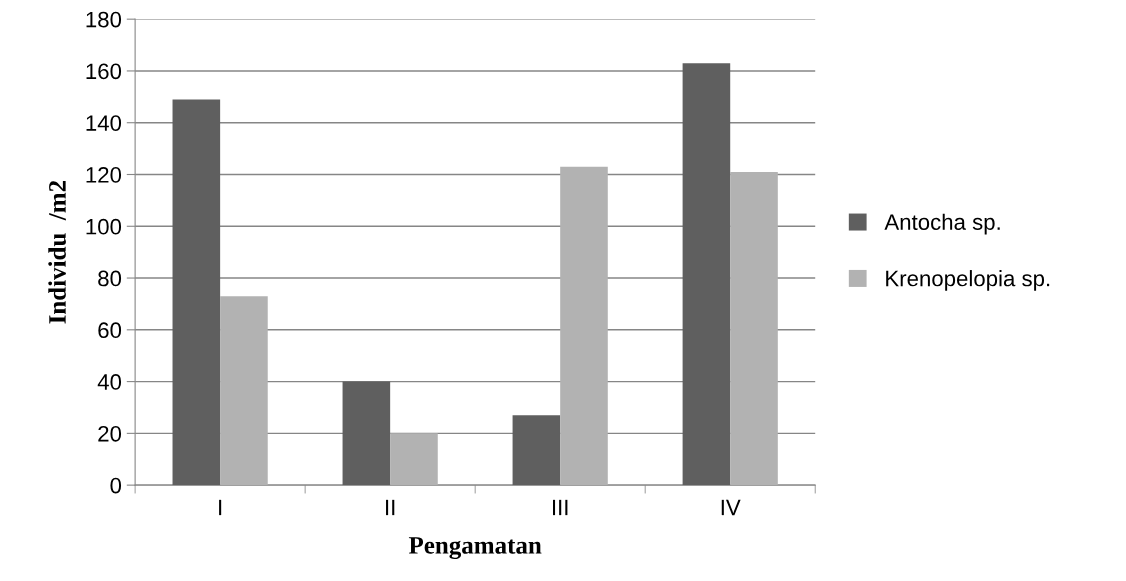 The width and height of the screenshot is (1126, 581). I want to click on legend-label: Krenopelopia sp., so click(968, 280).